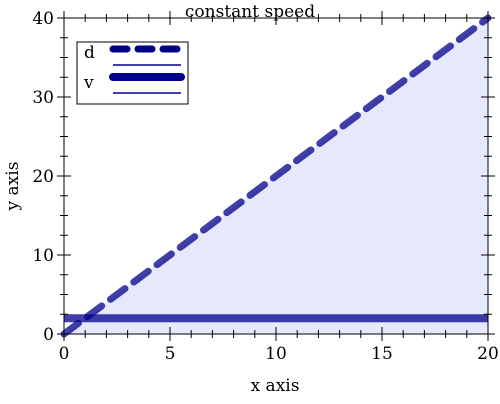 The width and height of the screenshot is (500, 404). Describe the element at coordinates (13, 187) in the screenshot. I see `y-axis-label: y axis` at that location.